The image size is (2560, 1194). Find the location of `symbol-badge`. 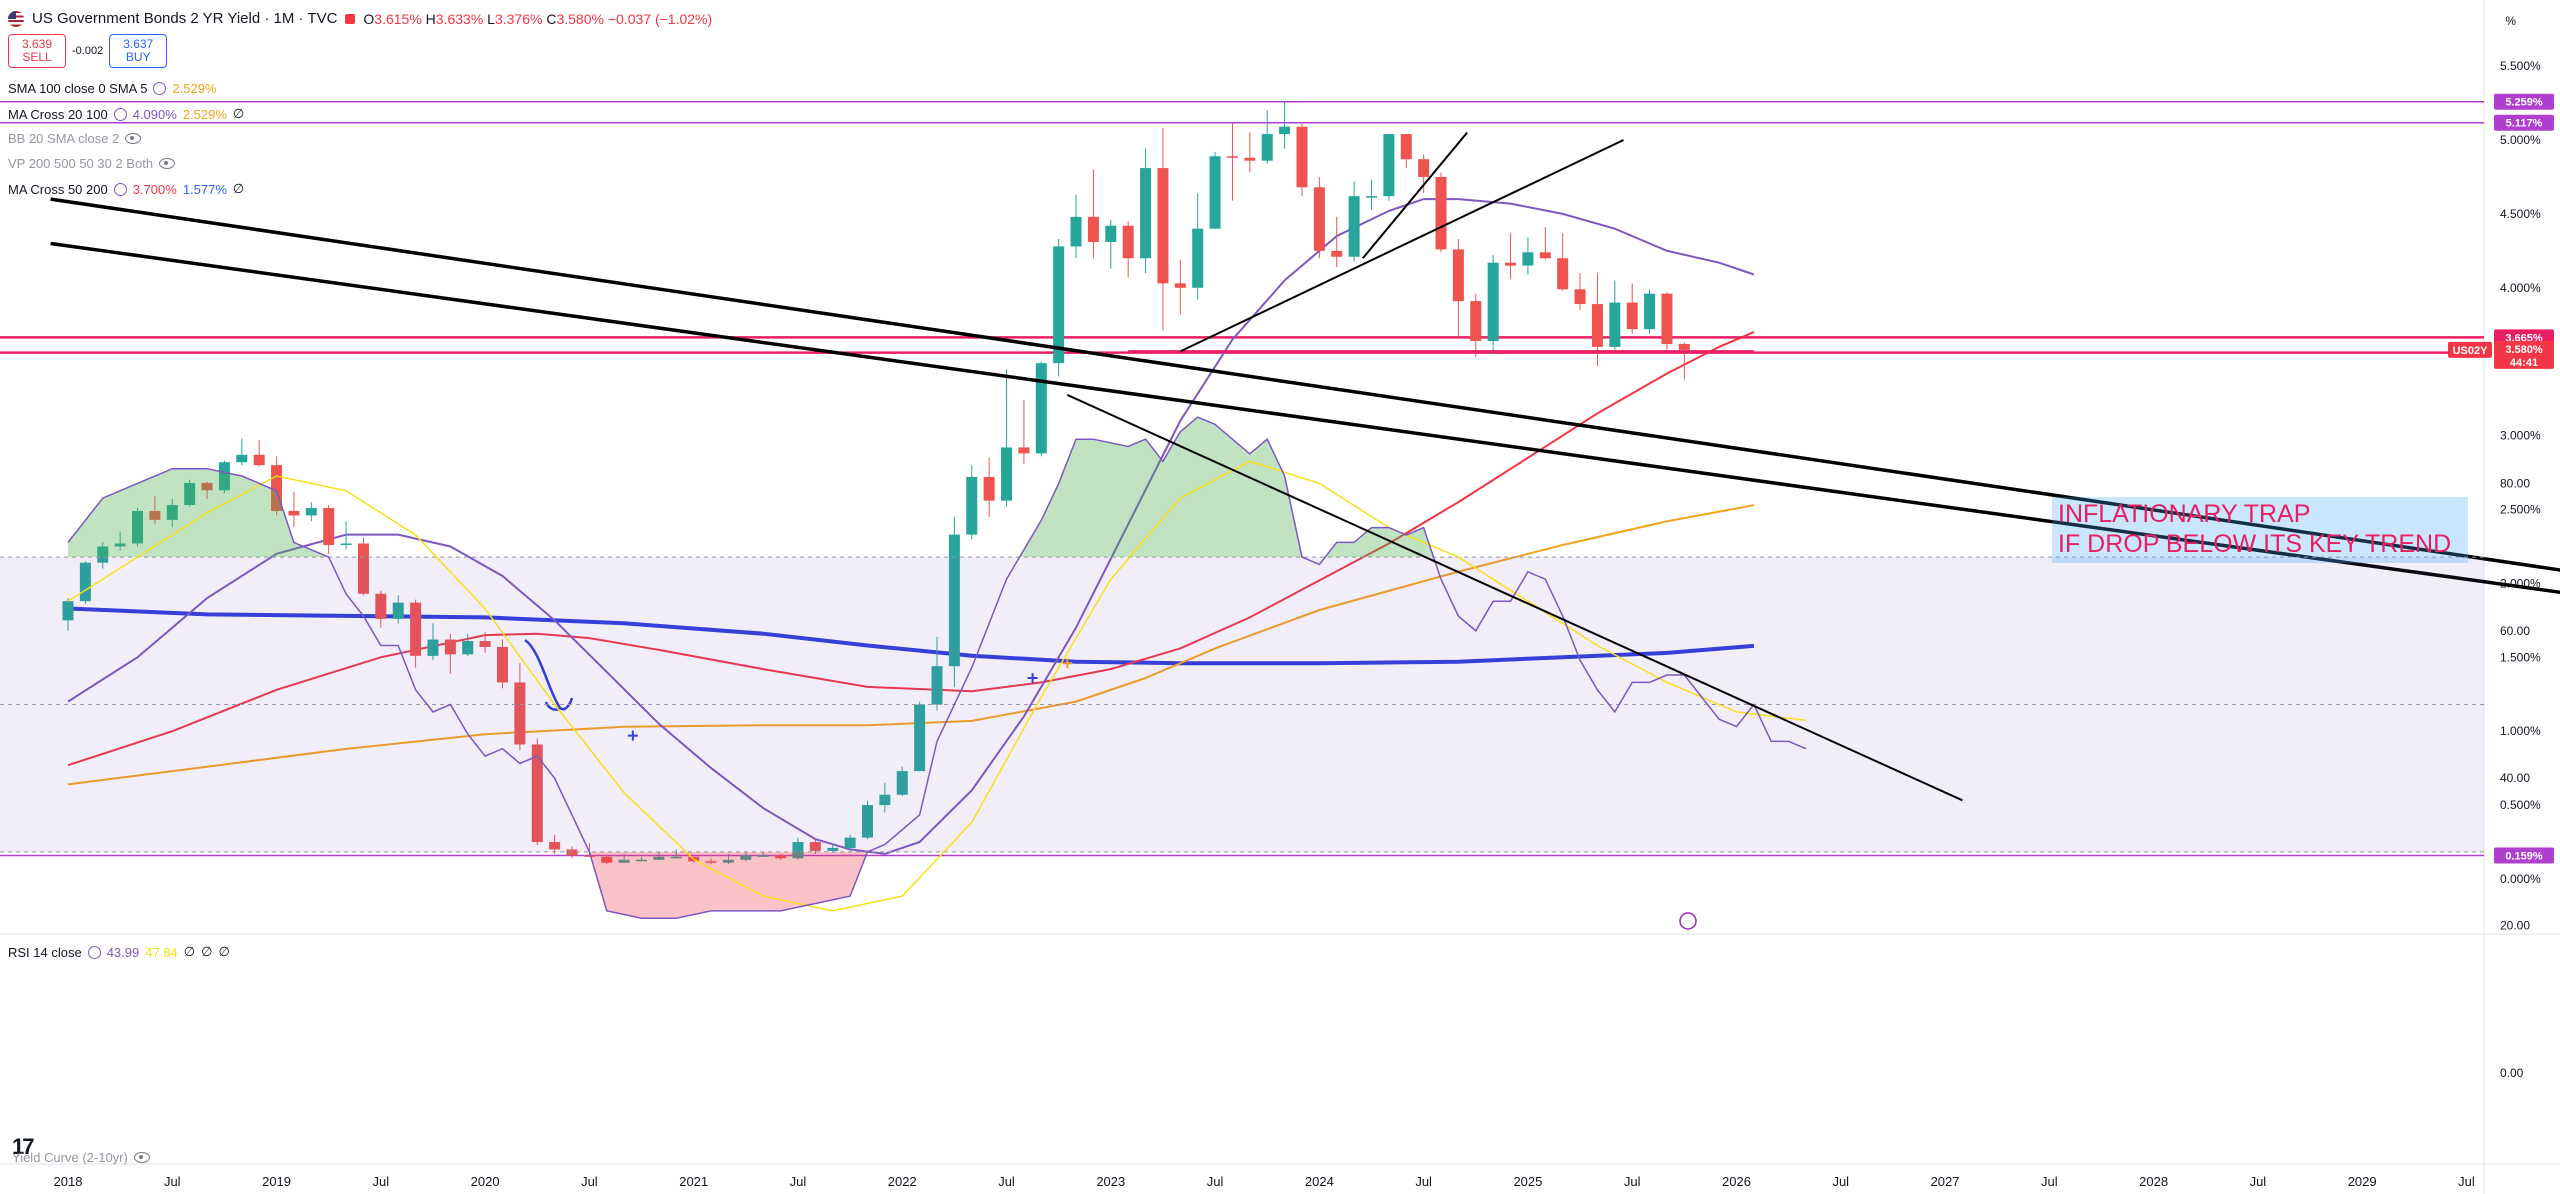

symbol-badge is located at coordinates (2470, 349).